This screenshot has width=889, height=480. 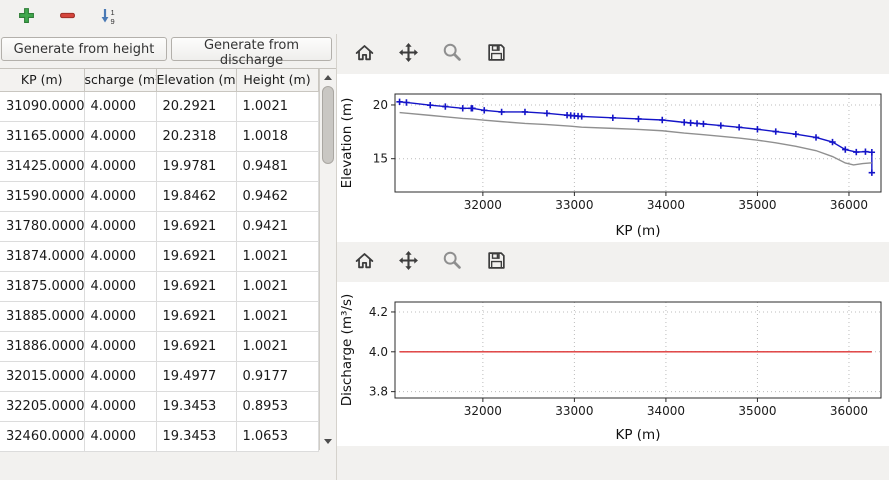 What do you see at coordinates (328, 77) in the screenshot?
I see `scrollbar-up-button` at bounding box center [328, 77].